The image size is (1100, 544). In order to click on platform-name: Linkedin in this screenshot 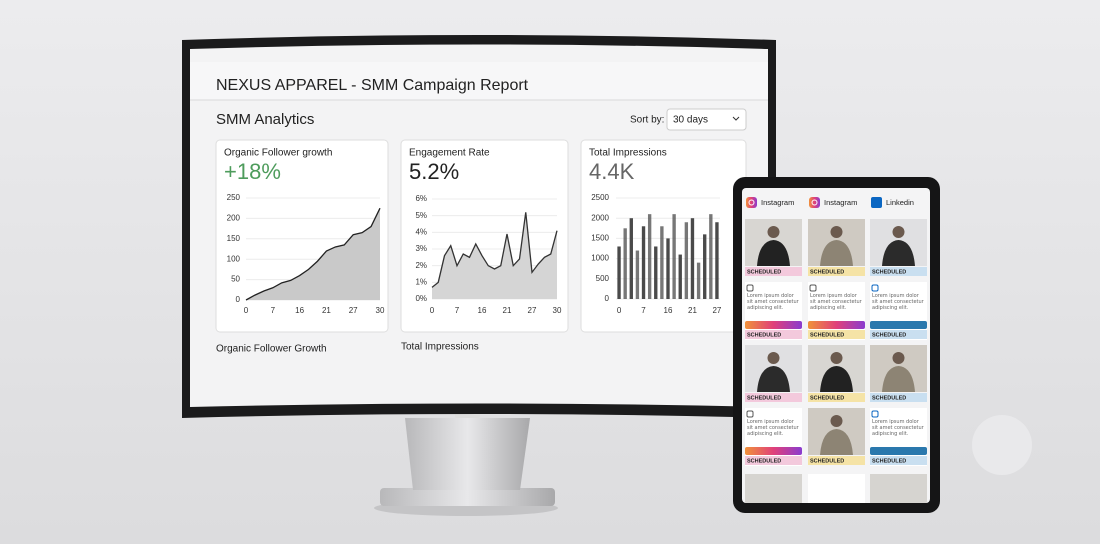, I will do `click(900, 202)`.